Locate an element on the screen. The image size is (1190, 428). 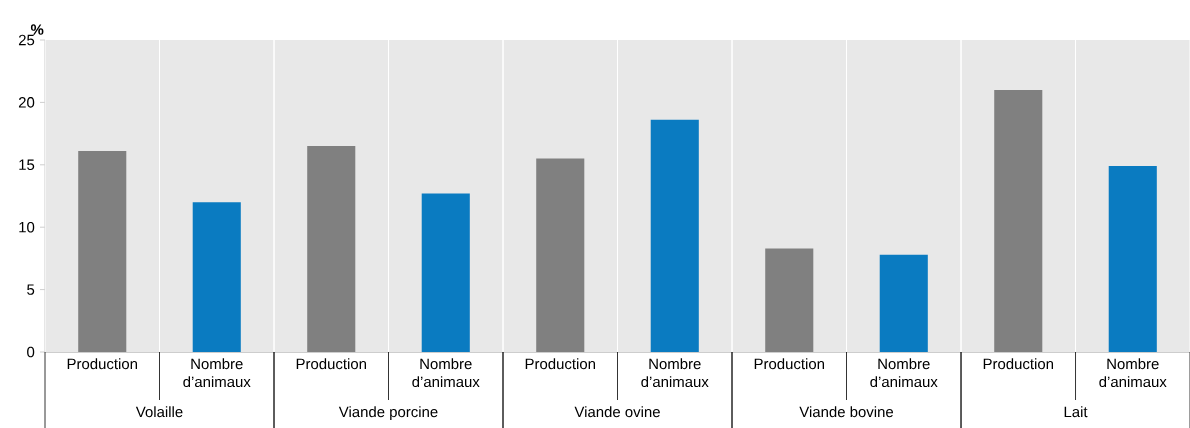
y-tick-label: 20 is located at coordinates (26, 102).